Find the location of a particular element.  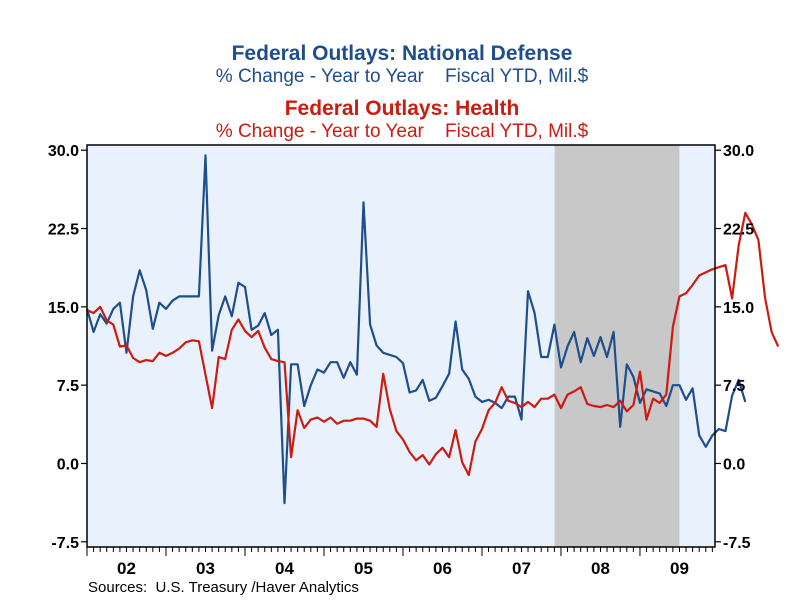

y-tick-label-right: 15.0 is located at coordinates (738, 308).